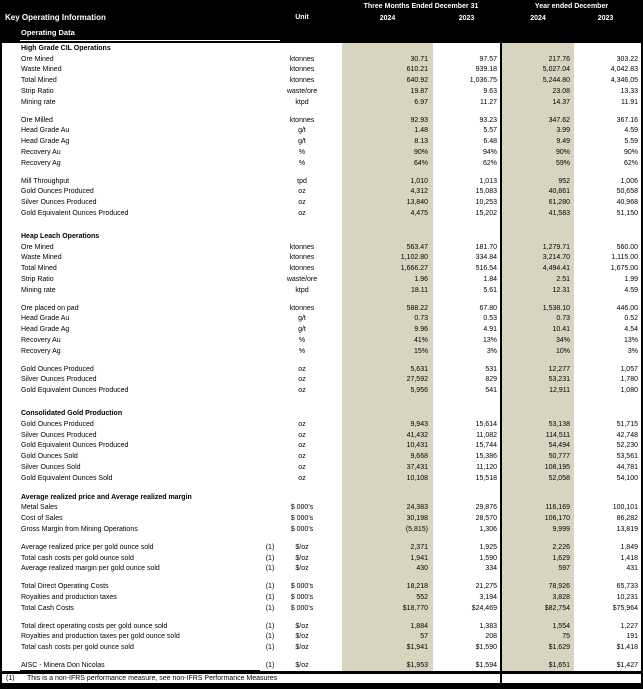 This screenshot has height=689, width=643. I want to click on footnote-separator-line, so click(321, 672).